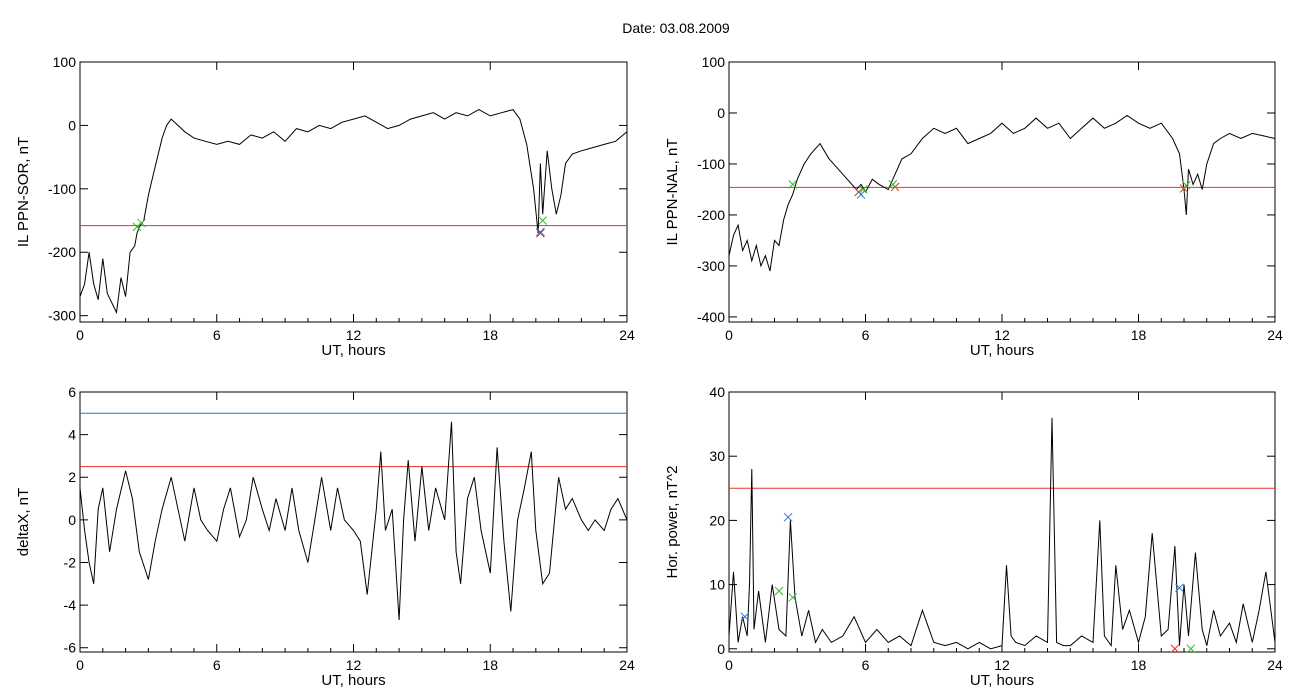 The image size is (1300, 700). Describe the element at coordinates (672, 522) in the screenshot. I see `y-axis-label: Hor. power, nT^2` at that location.